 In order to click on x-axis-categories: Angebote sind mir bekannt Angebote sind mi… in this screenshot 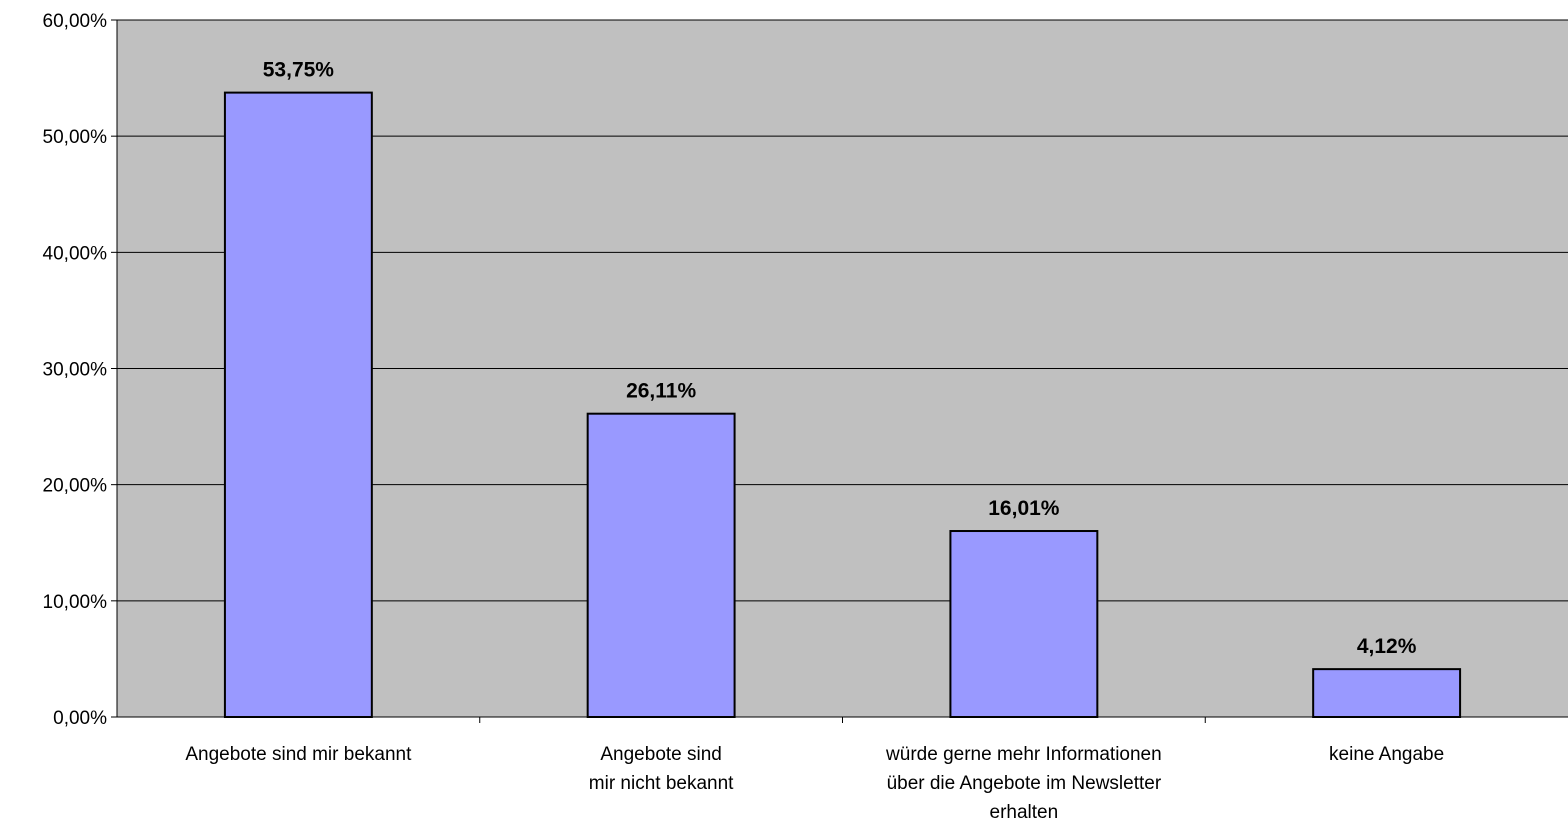, I will do `click(814, 769)`.